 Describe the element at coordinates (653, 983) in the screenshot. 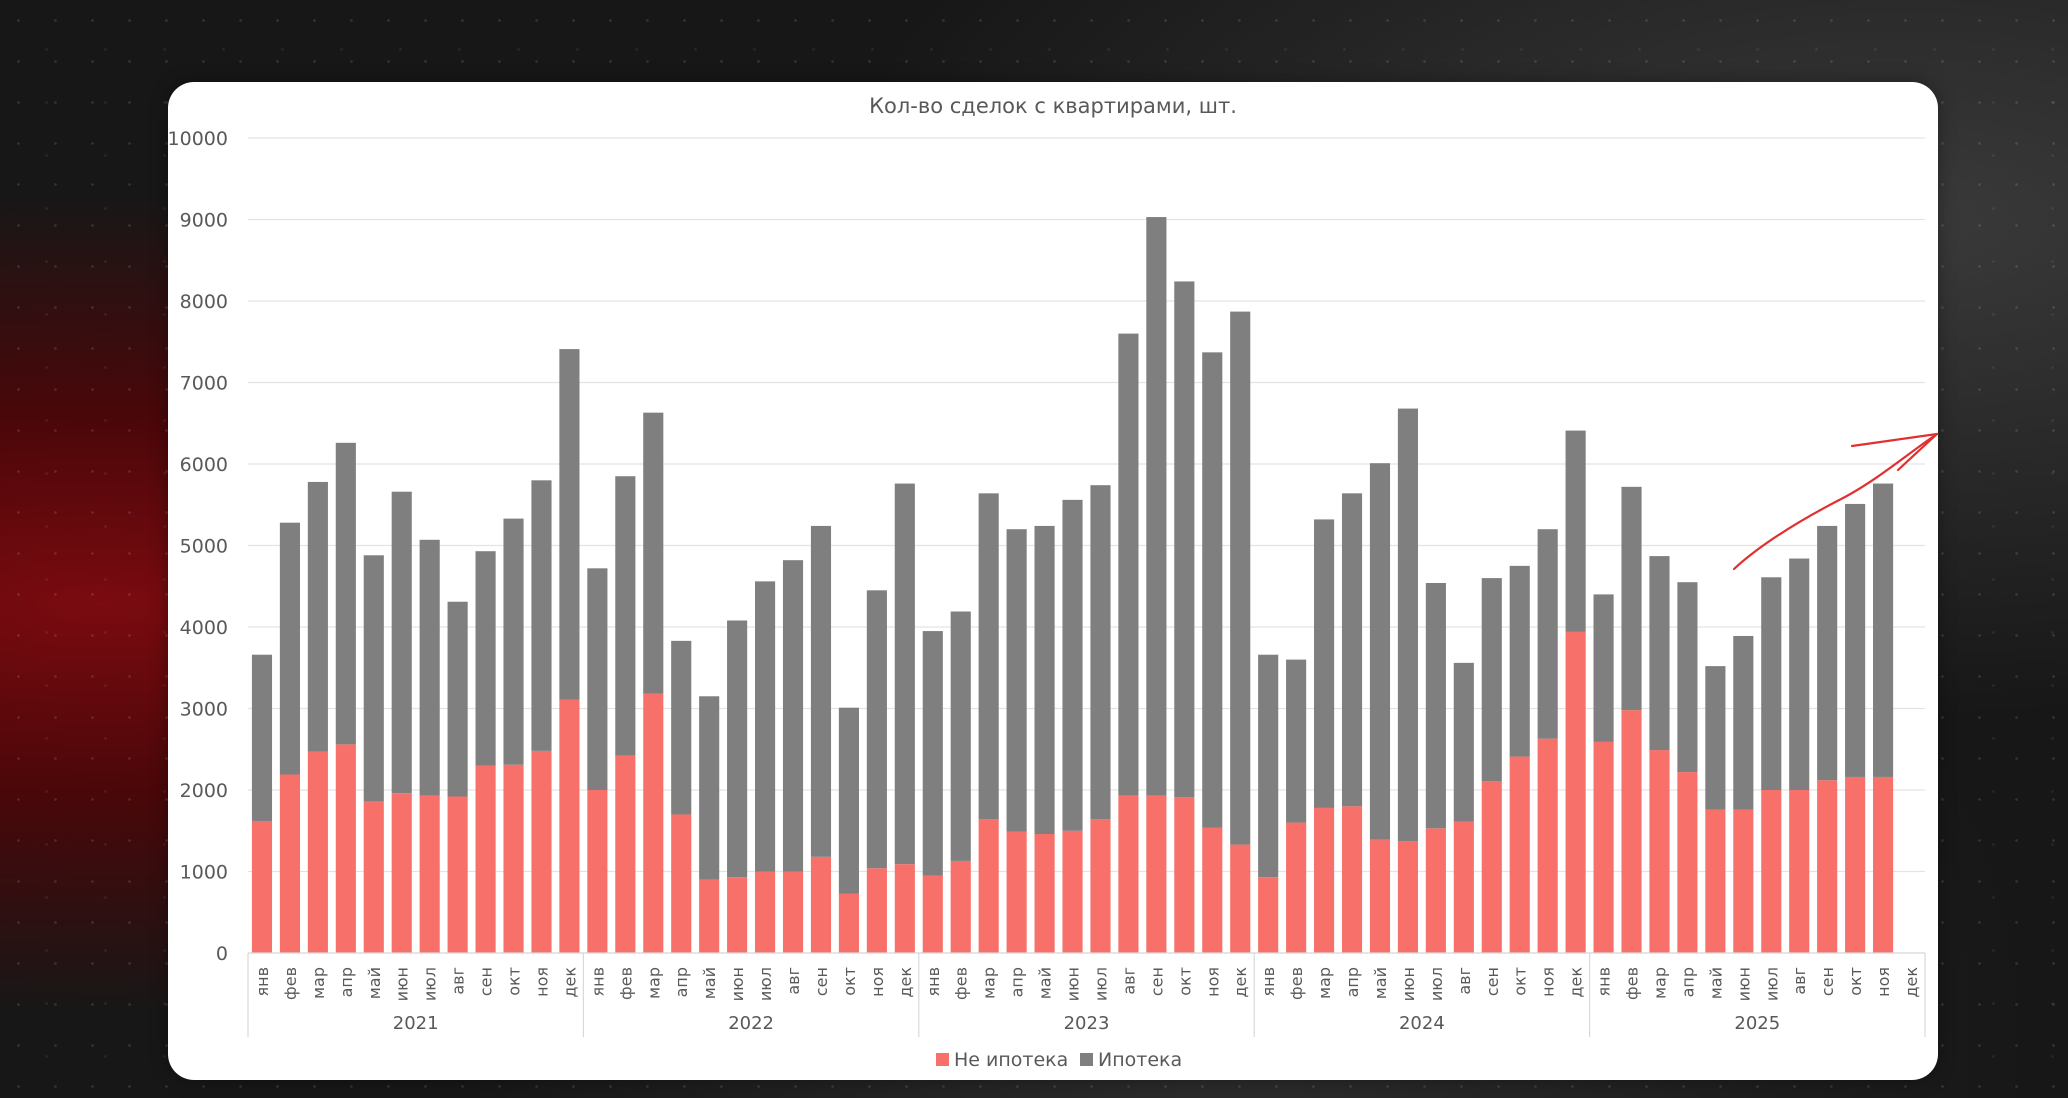

I see `x-tick-month: мар` at that location.